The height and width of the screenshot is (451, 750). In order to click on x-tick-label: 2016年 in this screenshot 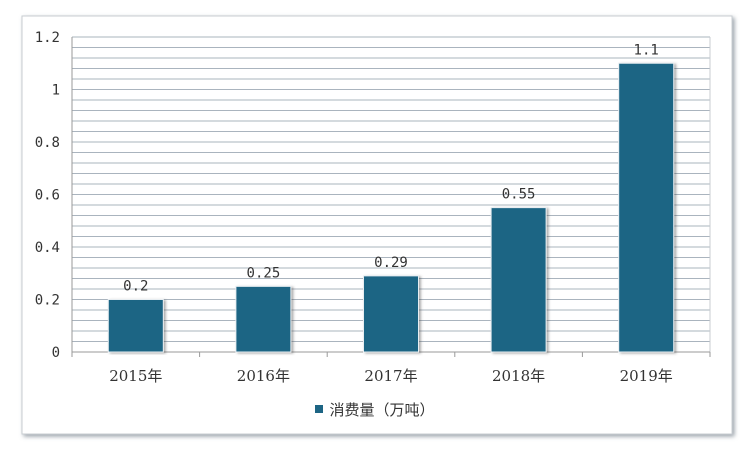, I will do `click(263, 376)`.